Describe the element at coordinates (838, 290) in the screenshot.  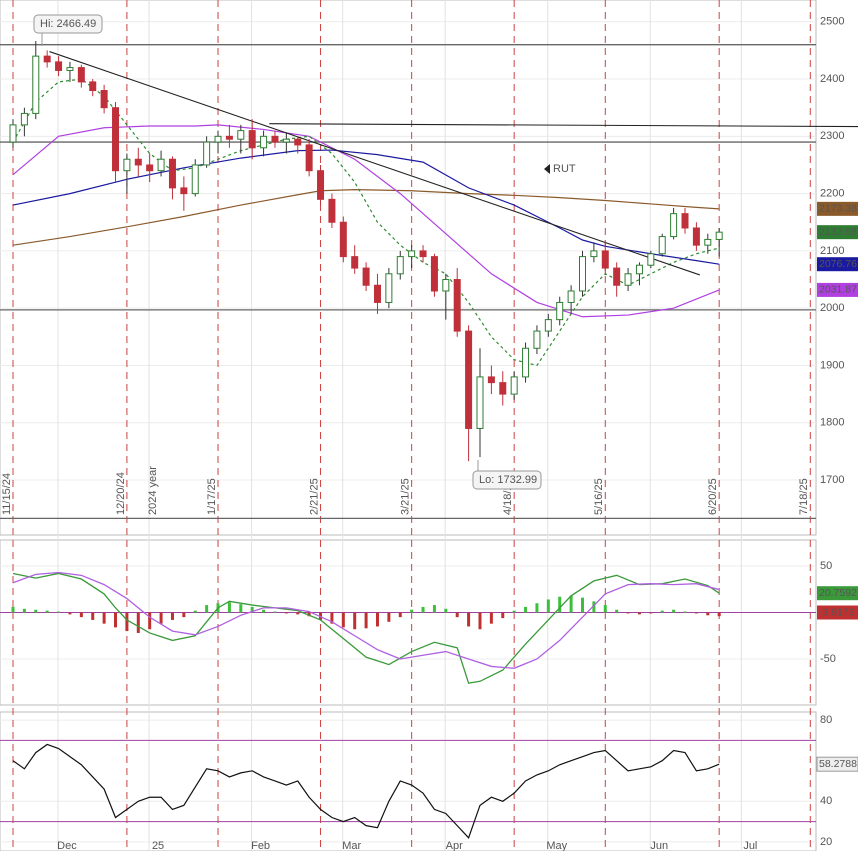
I see `value-label: 2031.87` at that location.